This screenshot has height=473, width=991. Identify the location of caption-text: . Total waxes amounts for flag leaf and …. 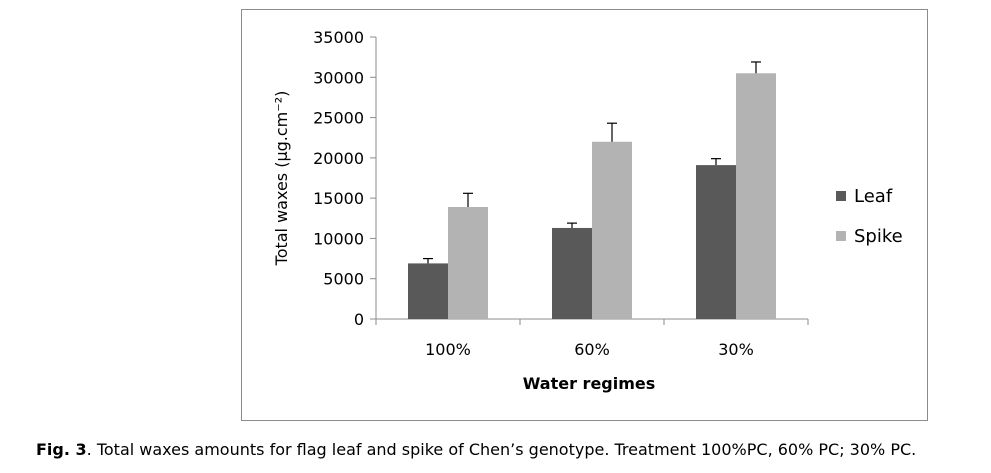
(501, 449).